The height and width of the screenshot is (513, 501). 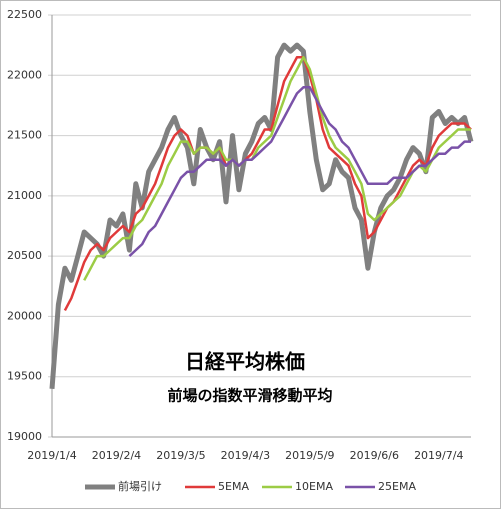 I want to click on x-tick-label: 2019/6/6, so click(x=374, y=455).